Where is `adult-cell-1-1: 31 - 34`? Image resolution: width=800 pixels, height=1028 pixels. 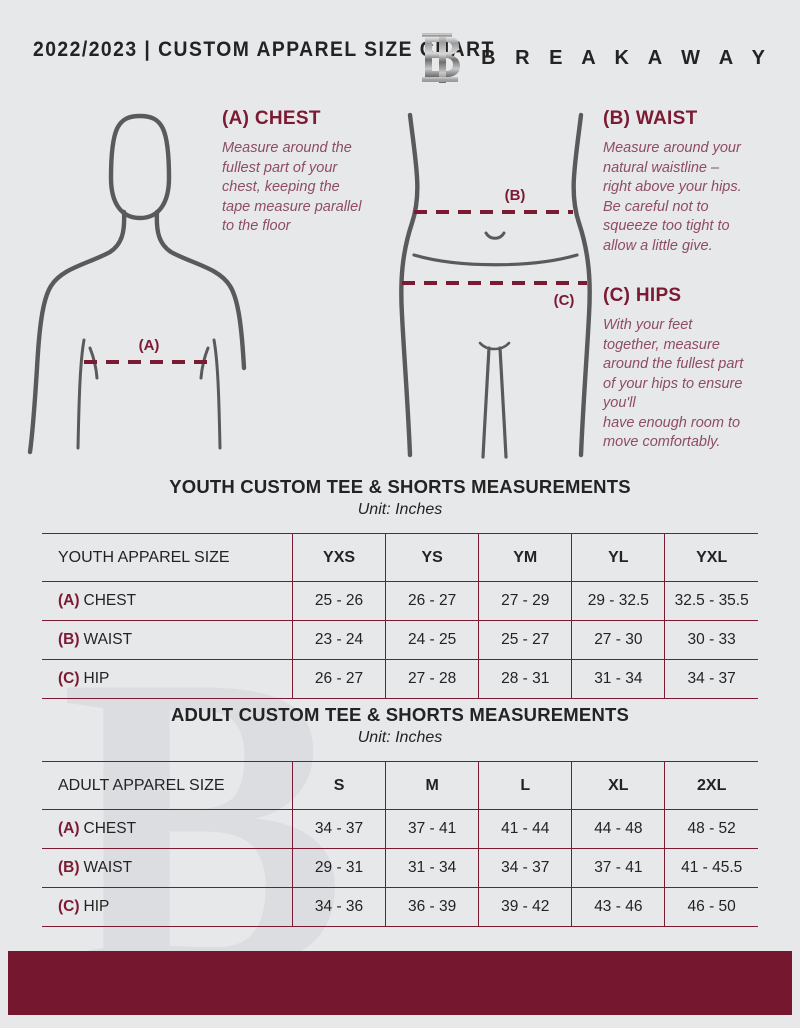 adult-cell-1-1: 31 - 34 is located at coordinates (432, 868).